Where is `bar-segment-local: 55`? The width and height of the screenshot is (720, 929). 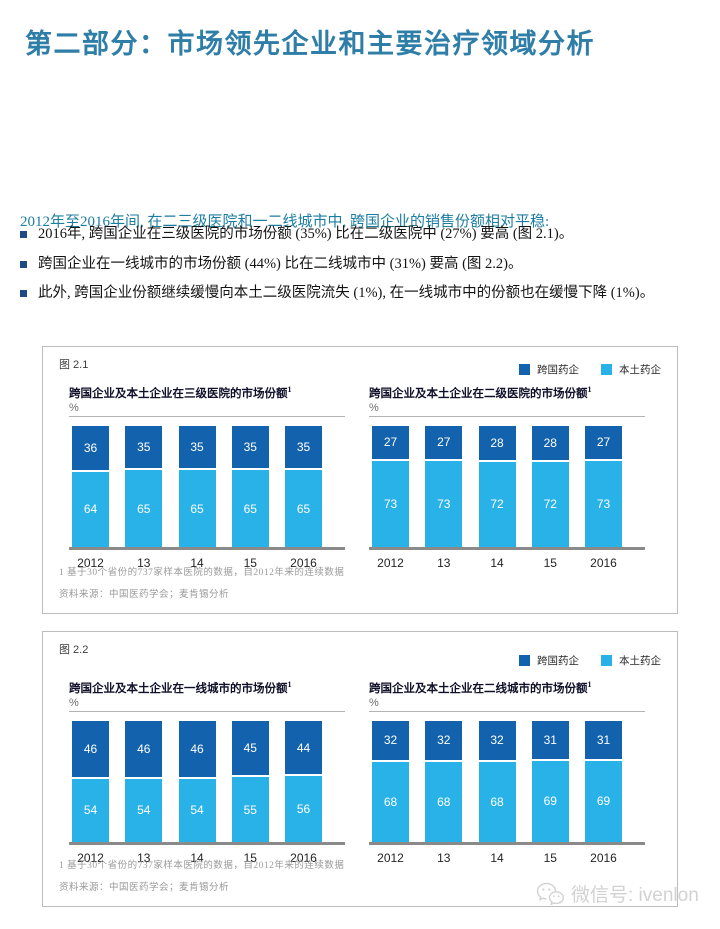
bar-segment-local: 55 is located at coordinates (250, 808).